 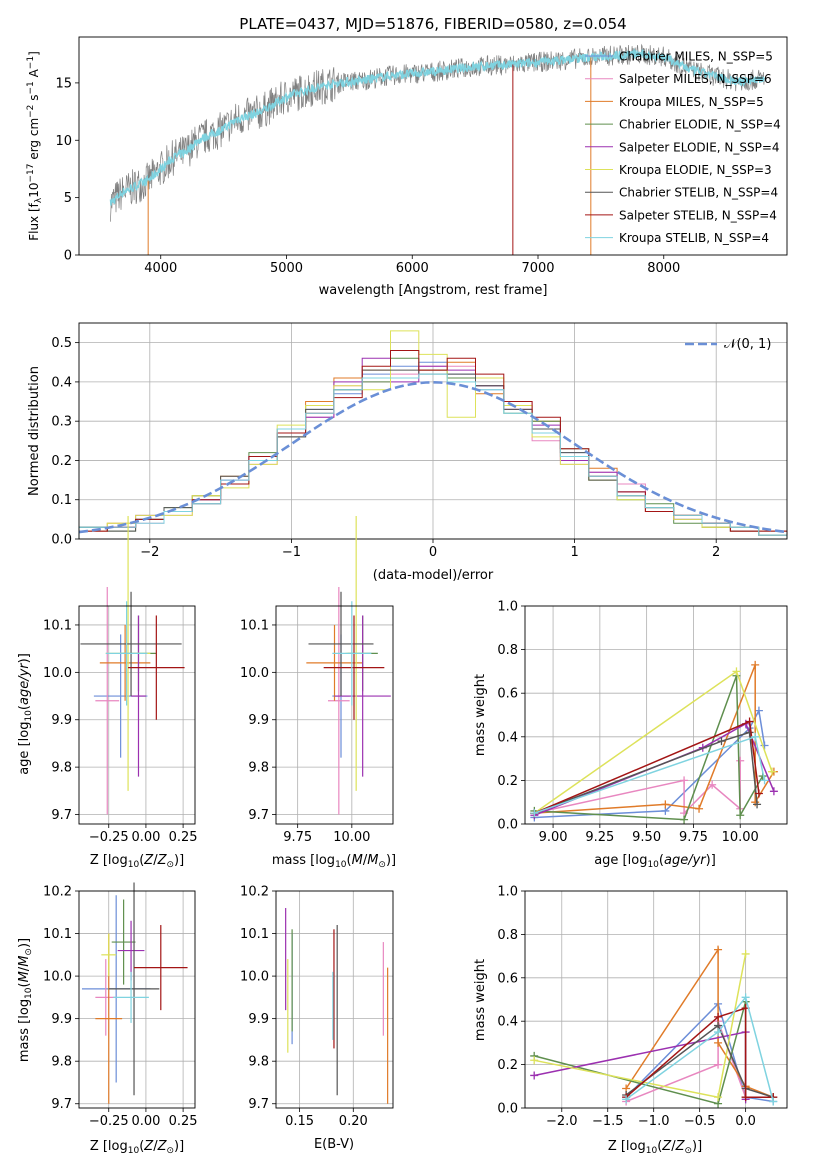 What do you see at coordinates (68, 198) in the screenshot?
I see `y-tick-label: 5` at bounding box center [68, 198].